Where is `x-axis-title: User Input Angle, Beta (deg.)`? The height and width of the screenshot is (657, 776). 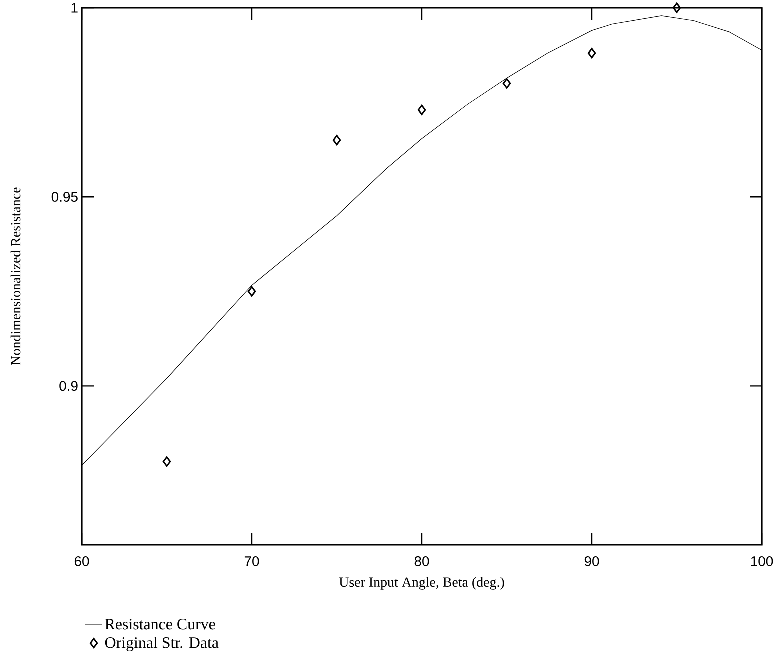 x-axis-title: User Input Angle, Beta (deg.) is located at coordinates (421, 583).